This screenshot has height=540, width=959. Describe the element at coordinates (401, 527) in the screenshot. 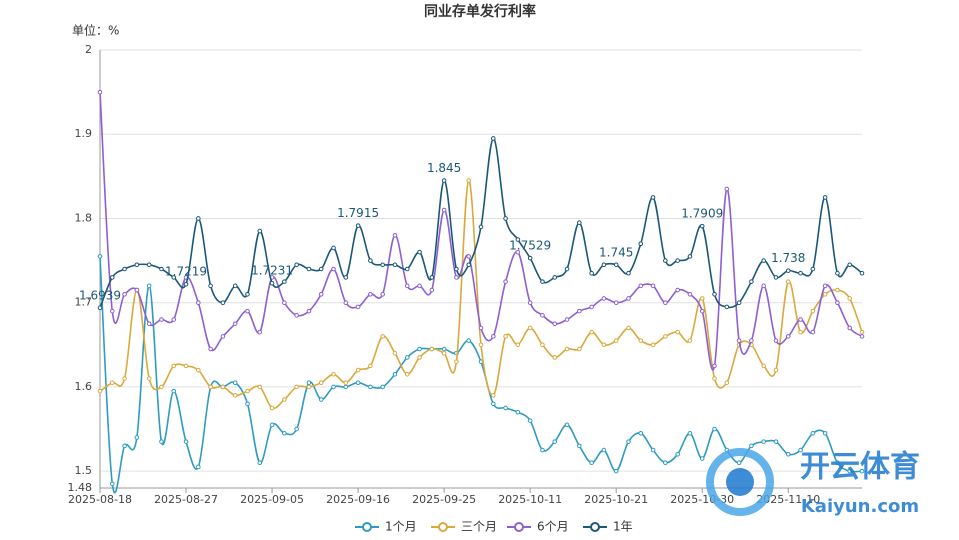

I see `legend-label: 1个月` at that location.